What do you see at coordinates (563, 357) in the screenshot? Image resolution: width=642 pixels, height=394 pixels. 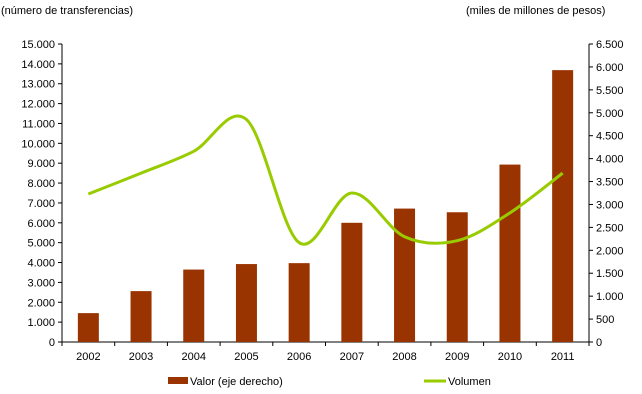 I see `x-tick-label: 2011` at bounding box center [563, 357].